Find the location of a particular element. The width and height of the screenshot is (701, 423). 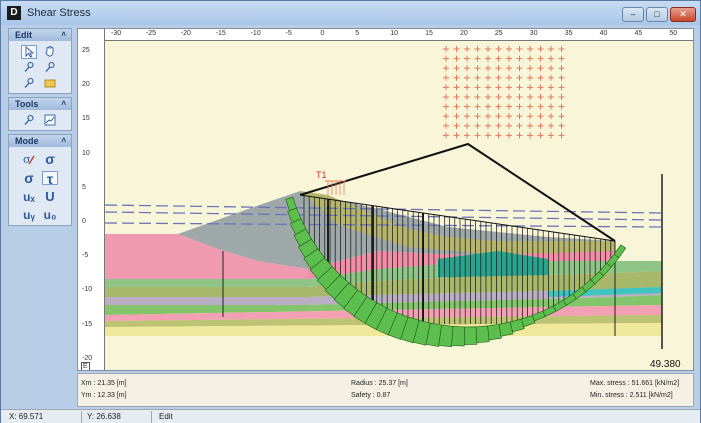

app-icon: D is located at coordinates (14, 13).